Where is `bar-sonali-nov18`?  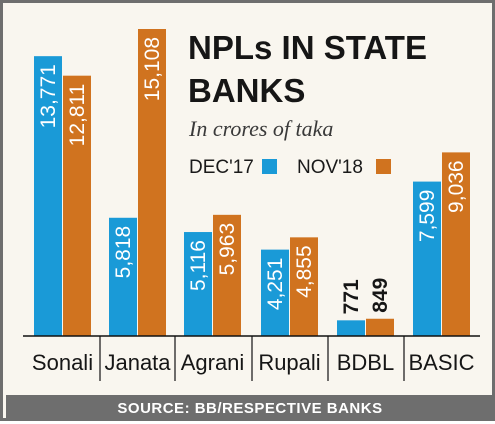
bar-sonali-nov18 is located at coordinates (77, 205).